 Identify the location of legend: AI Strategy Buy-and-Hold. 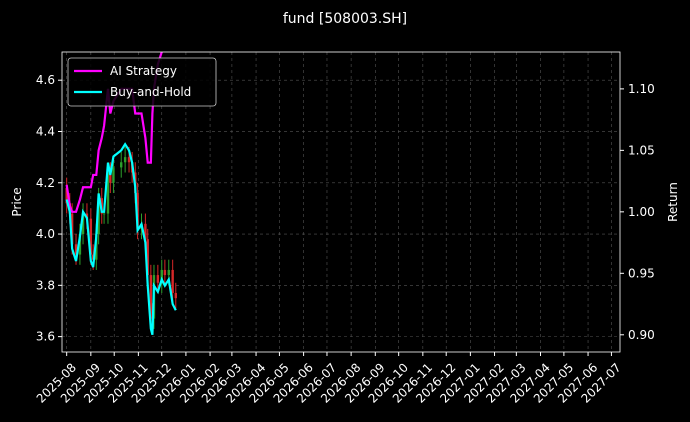
(142, 82).